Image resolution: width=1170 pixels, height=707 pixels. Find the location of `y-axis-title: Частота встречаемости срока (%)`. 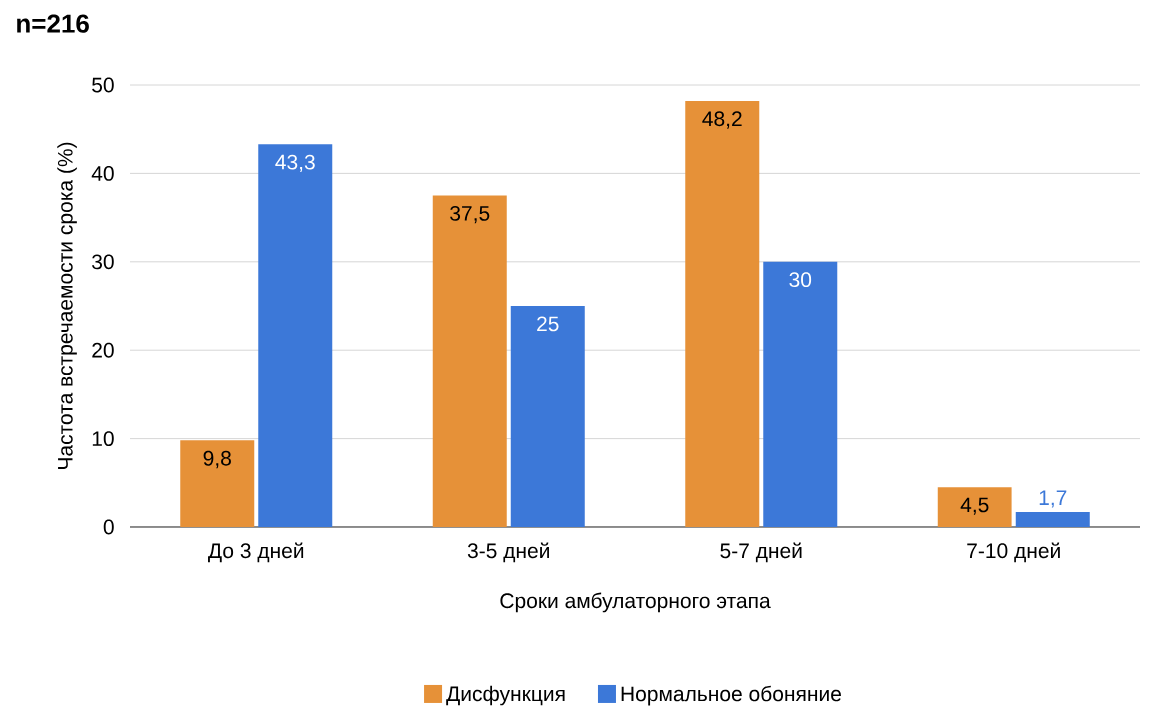

y-axis-title: Частота встречаемости срока (%) is located at coordinates (67, 305).